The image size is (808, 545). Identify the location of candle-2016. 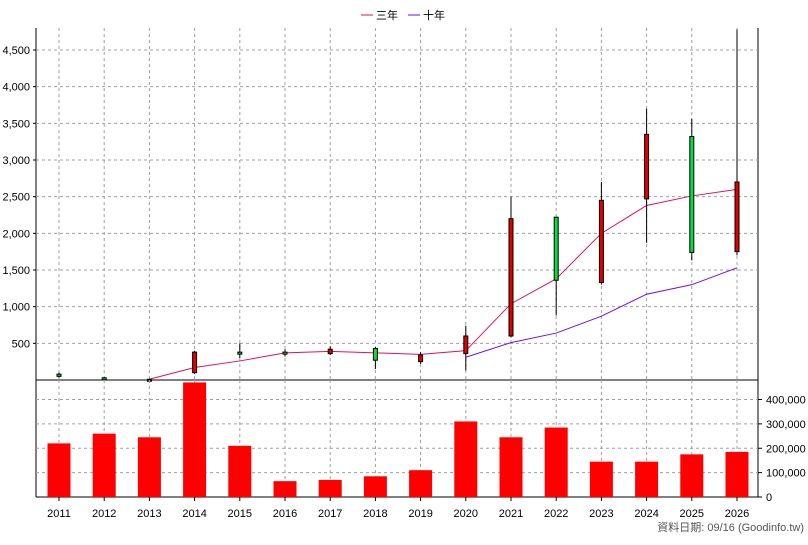
(285, 353).